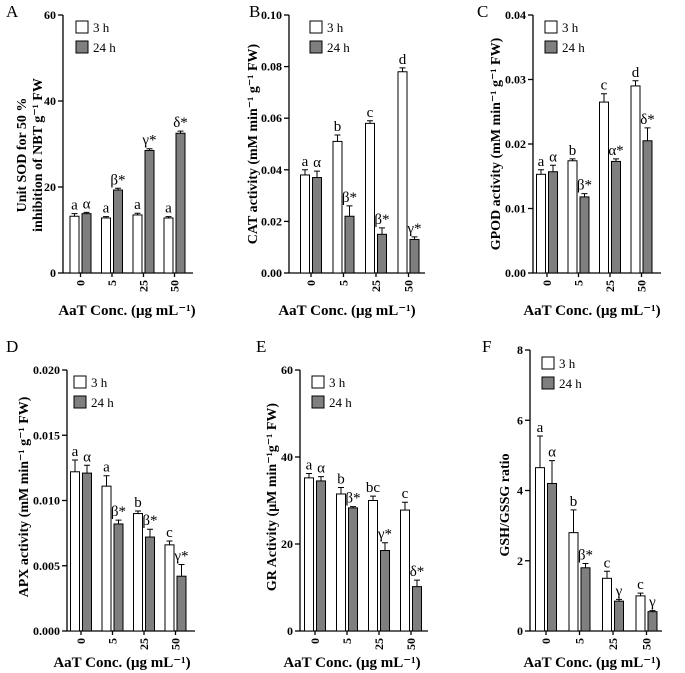 The image size is (685, 673). Describe the element at coordinates (579, 283) in the screenshot. I see `x-tick-label-C-1: 5` at that location.